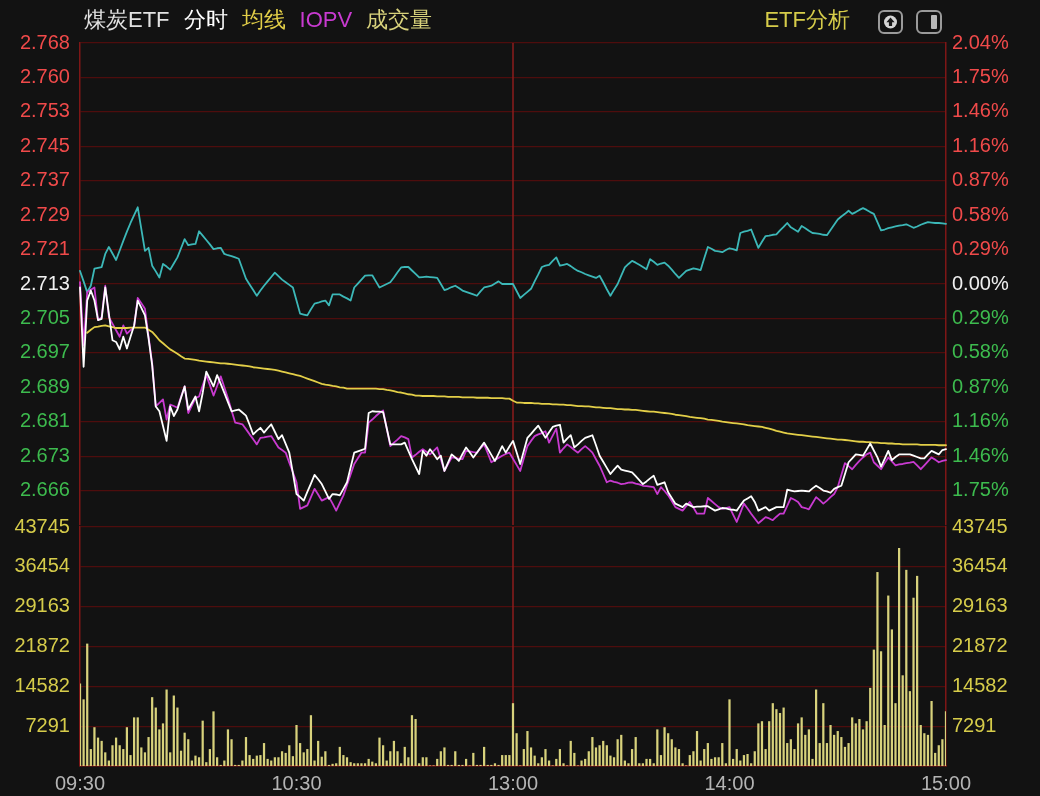 The width and height of the screenshot is (1040, 796). Describe the element at coordinates (980, 41) in the screenshot. I see `y2-tick-label: 2.04%` at that location.